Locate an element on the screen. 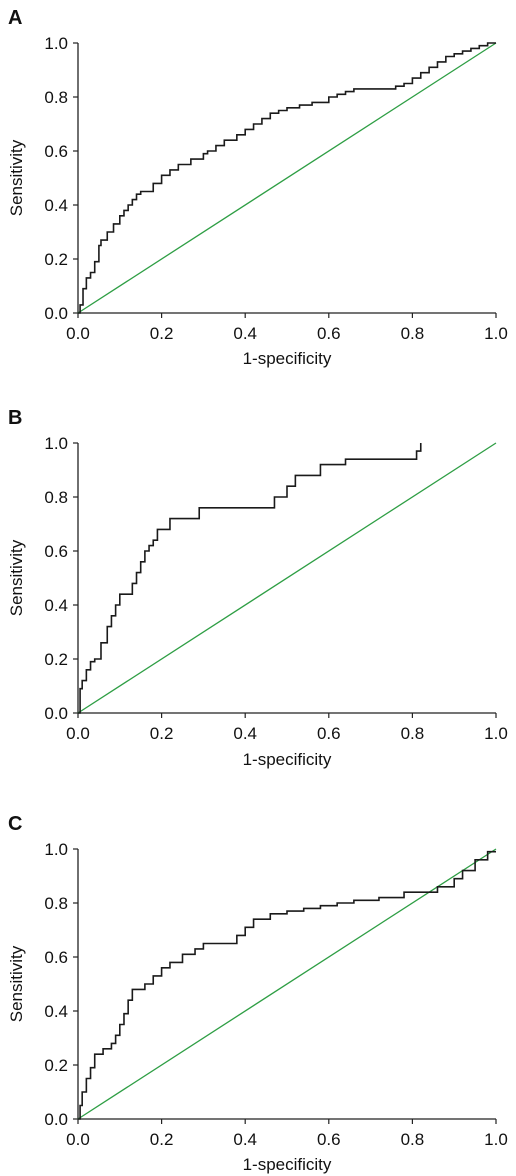  panel-label: C is located at coordinates (15, 824).